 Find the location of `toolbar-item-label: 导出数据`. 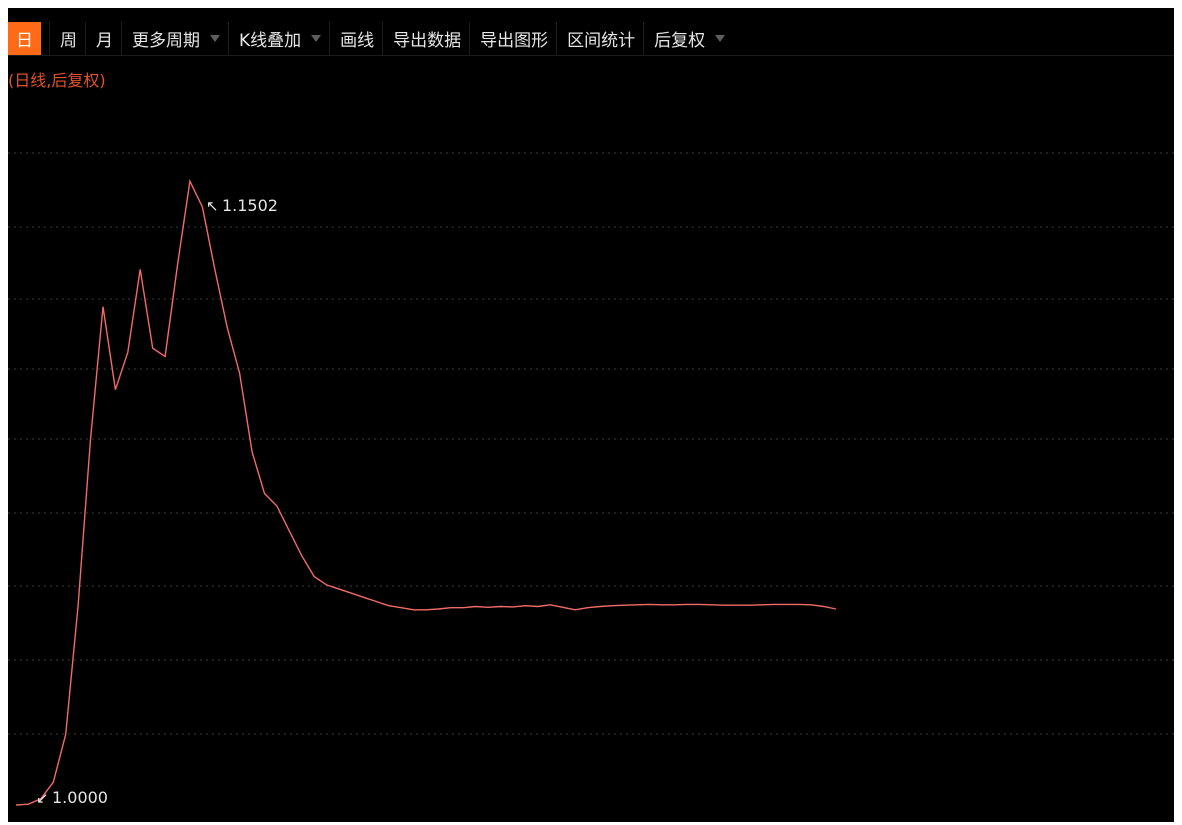

toolbar-item-label: 导出数据 is located at coordinates (427, 41).